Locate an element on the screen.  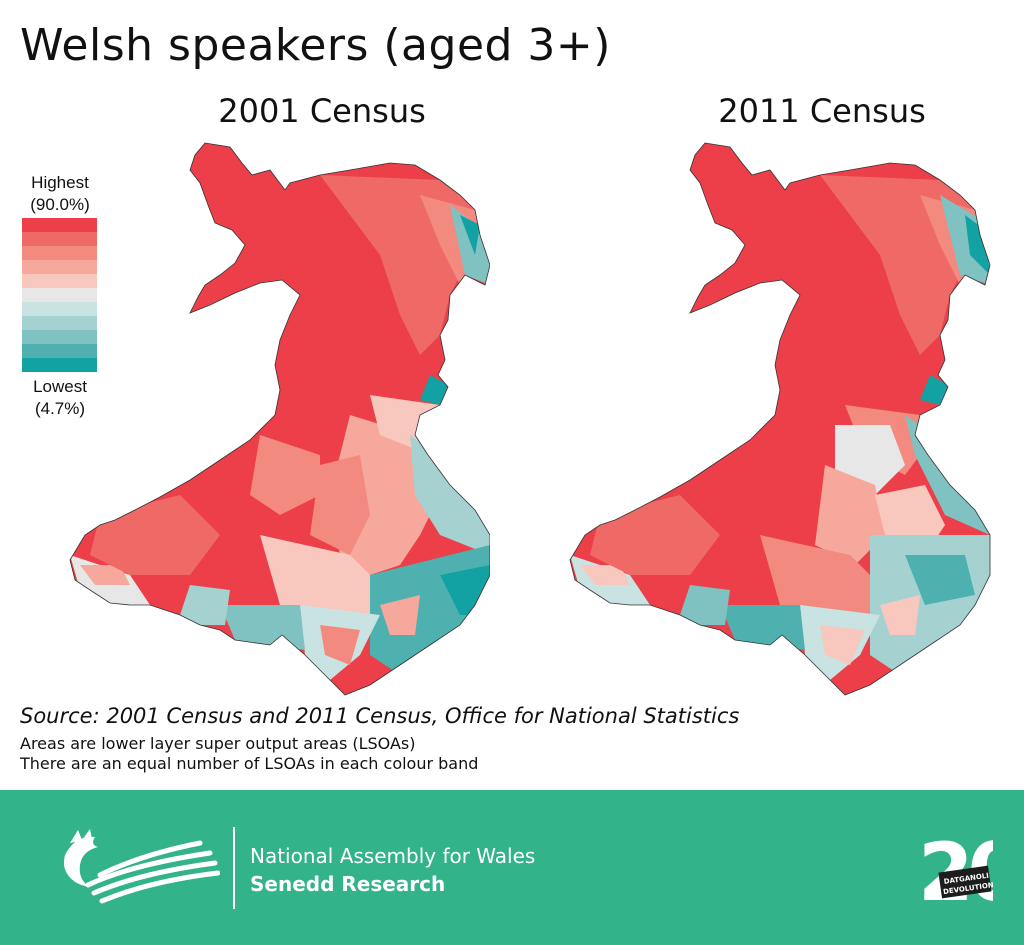
chart-title: Welsh speakers (aged 3+) is located at coordinates (315, 45).